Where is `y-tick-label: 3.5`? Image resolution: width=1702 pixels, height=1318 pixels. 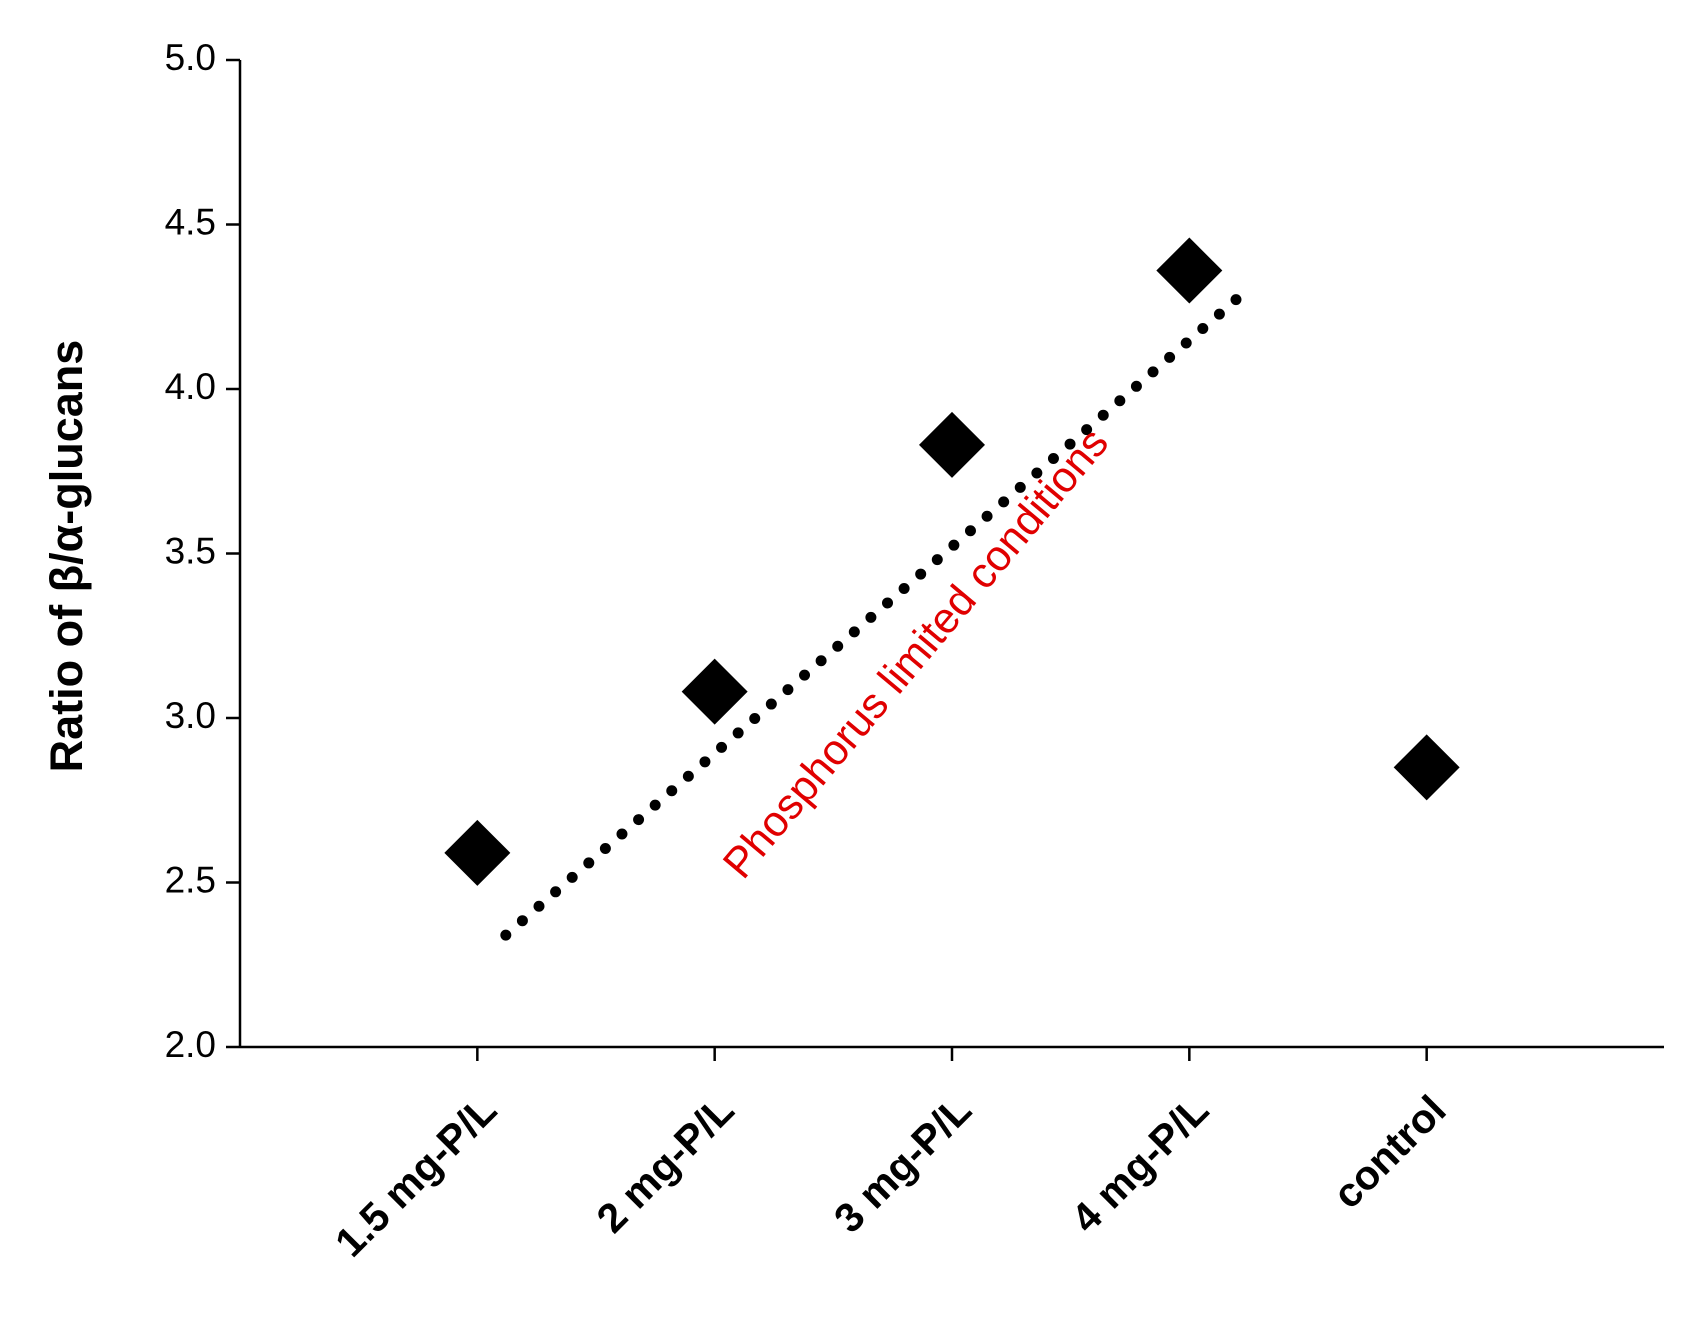 y-tick-label: 3.5 is located at coordinates (190, 550).